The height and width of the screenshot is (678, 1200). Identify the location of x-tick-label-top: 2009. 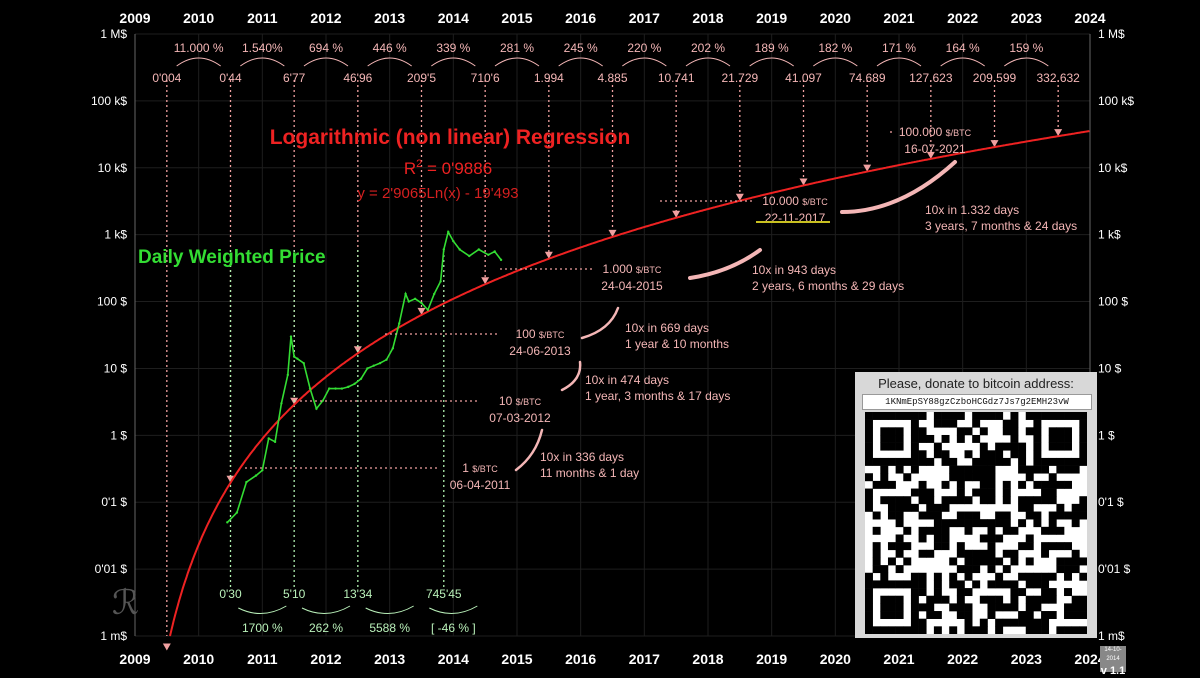
(134, 18).